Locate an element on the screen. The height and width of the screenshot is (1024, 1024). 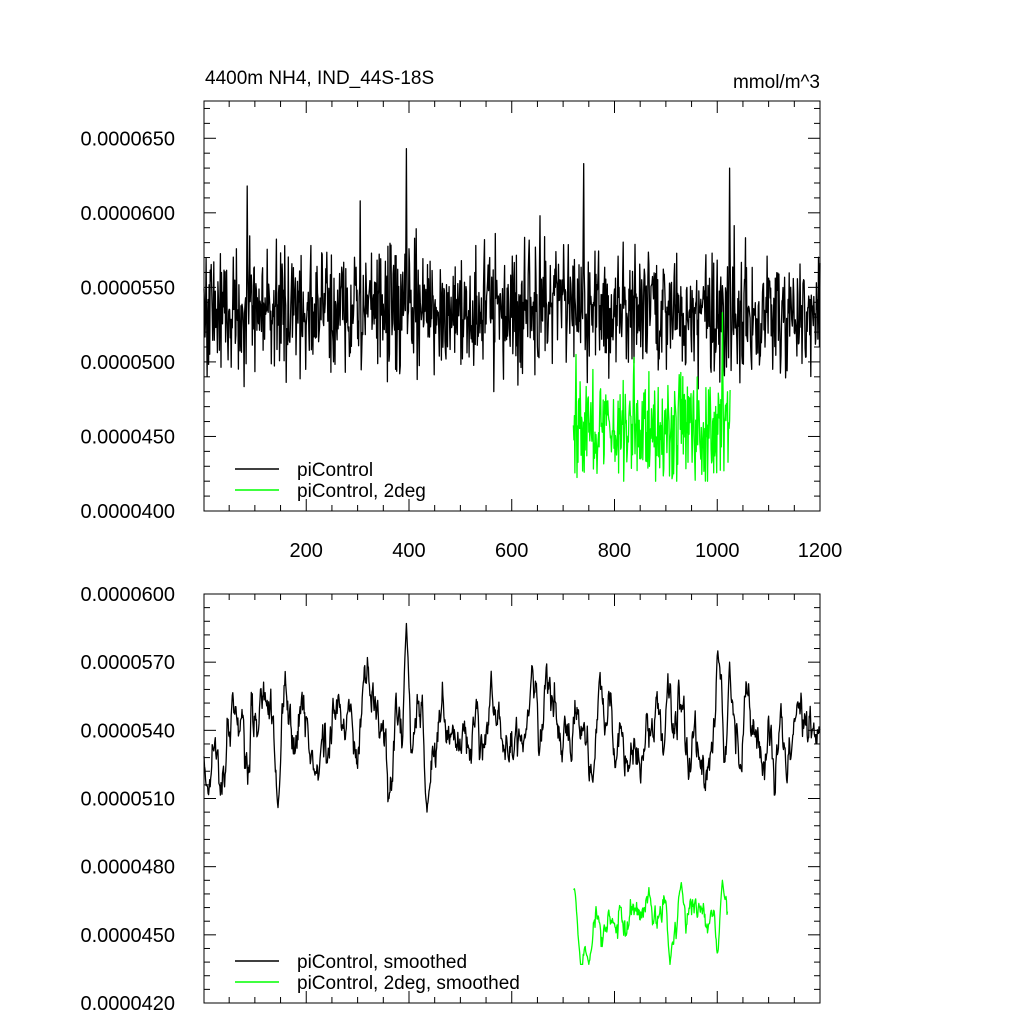
y-tick-label: 0.0000570 is located at coordinates (127, 663).